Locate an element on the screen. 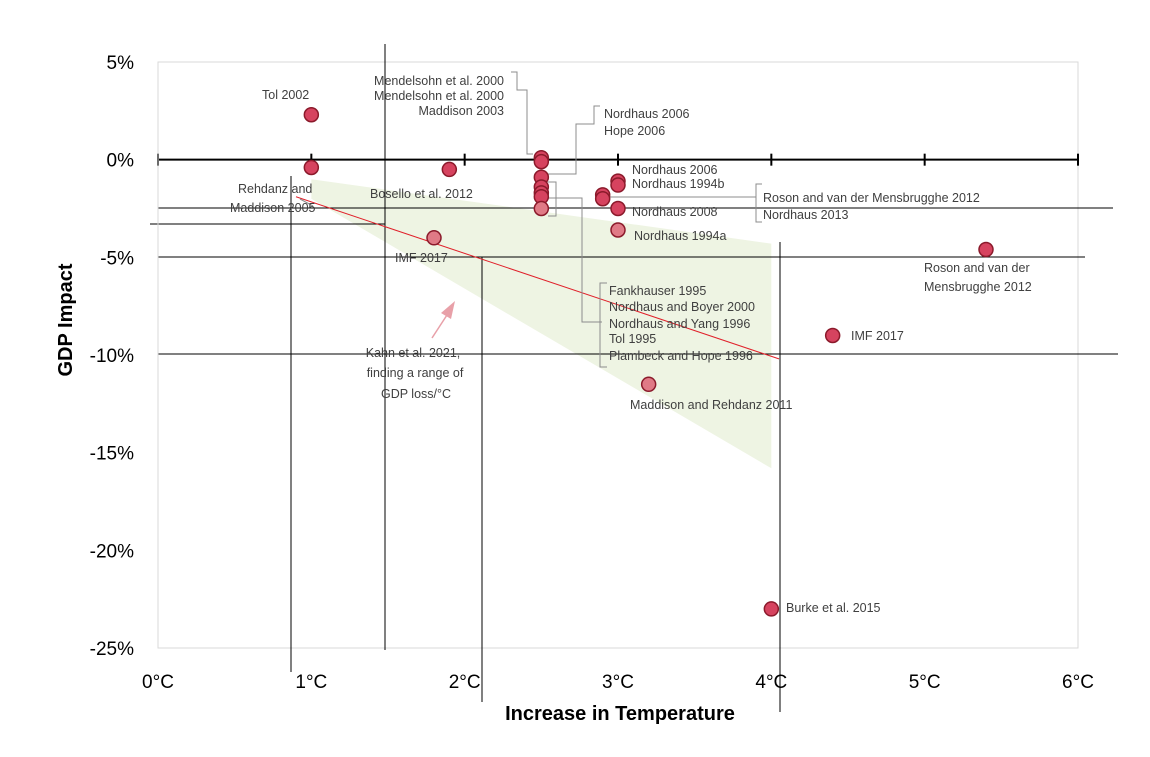 This screenshot has width=1150, height=757. label-nordhaus-boyer: Nordhaus and Boyer 2000 is located at coordinates (682, 307).